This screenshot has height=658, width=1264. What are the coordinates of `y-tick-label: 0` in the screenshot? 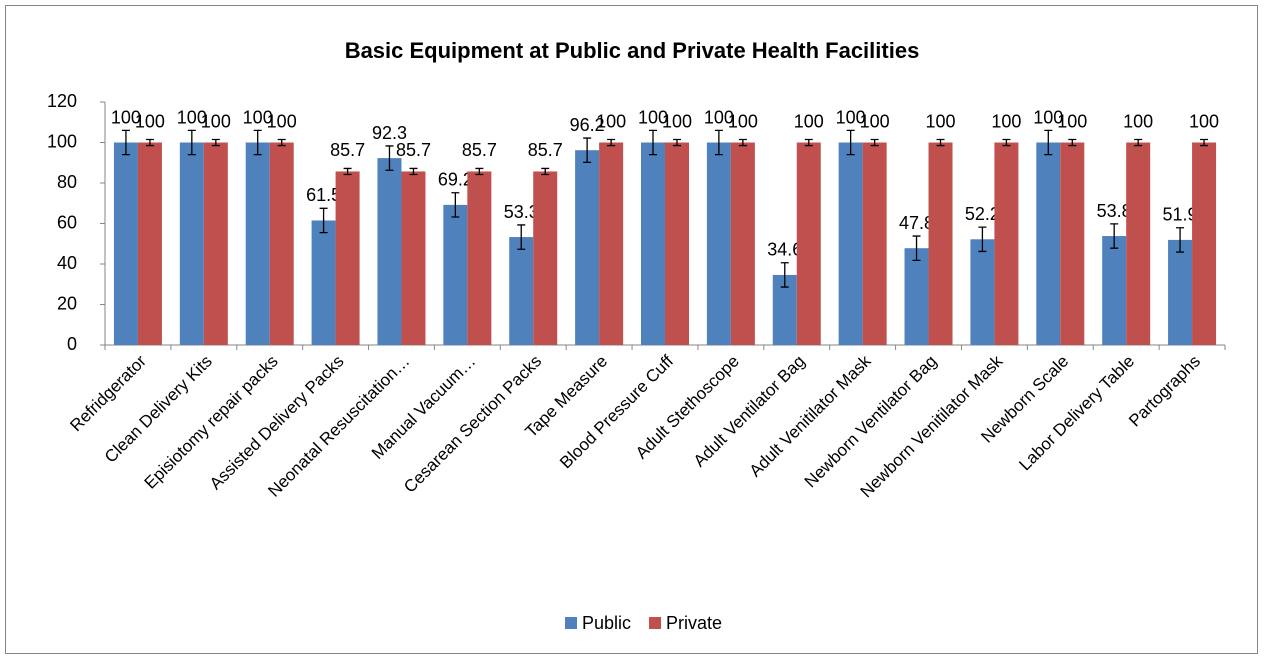 It's located at (72, 344).